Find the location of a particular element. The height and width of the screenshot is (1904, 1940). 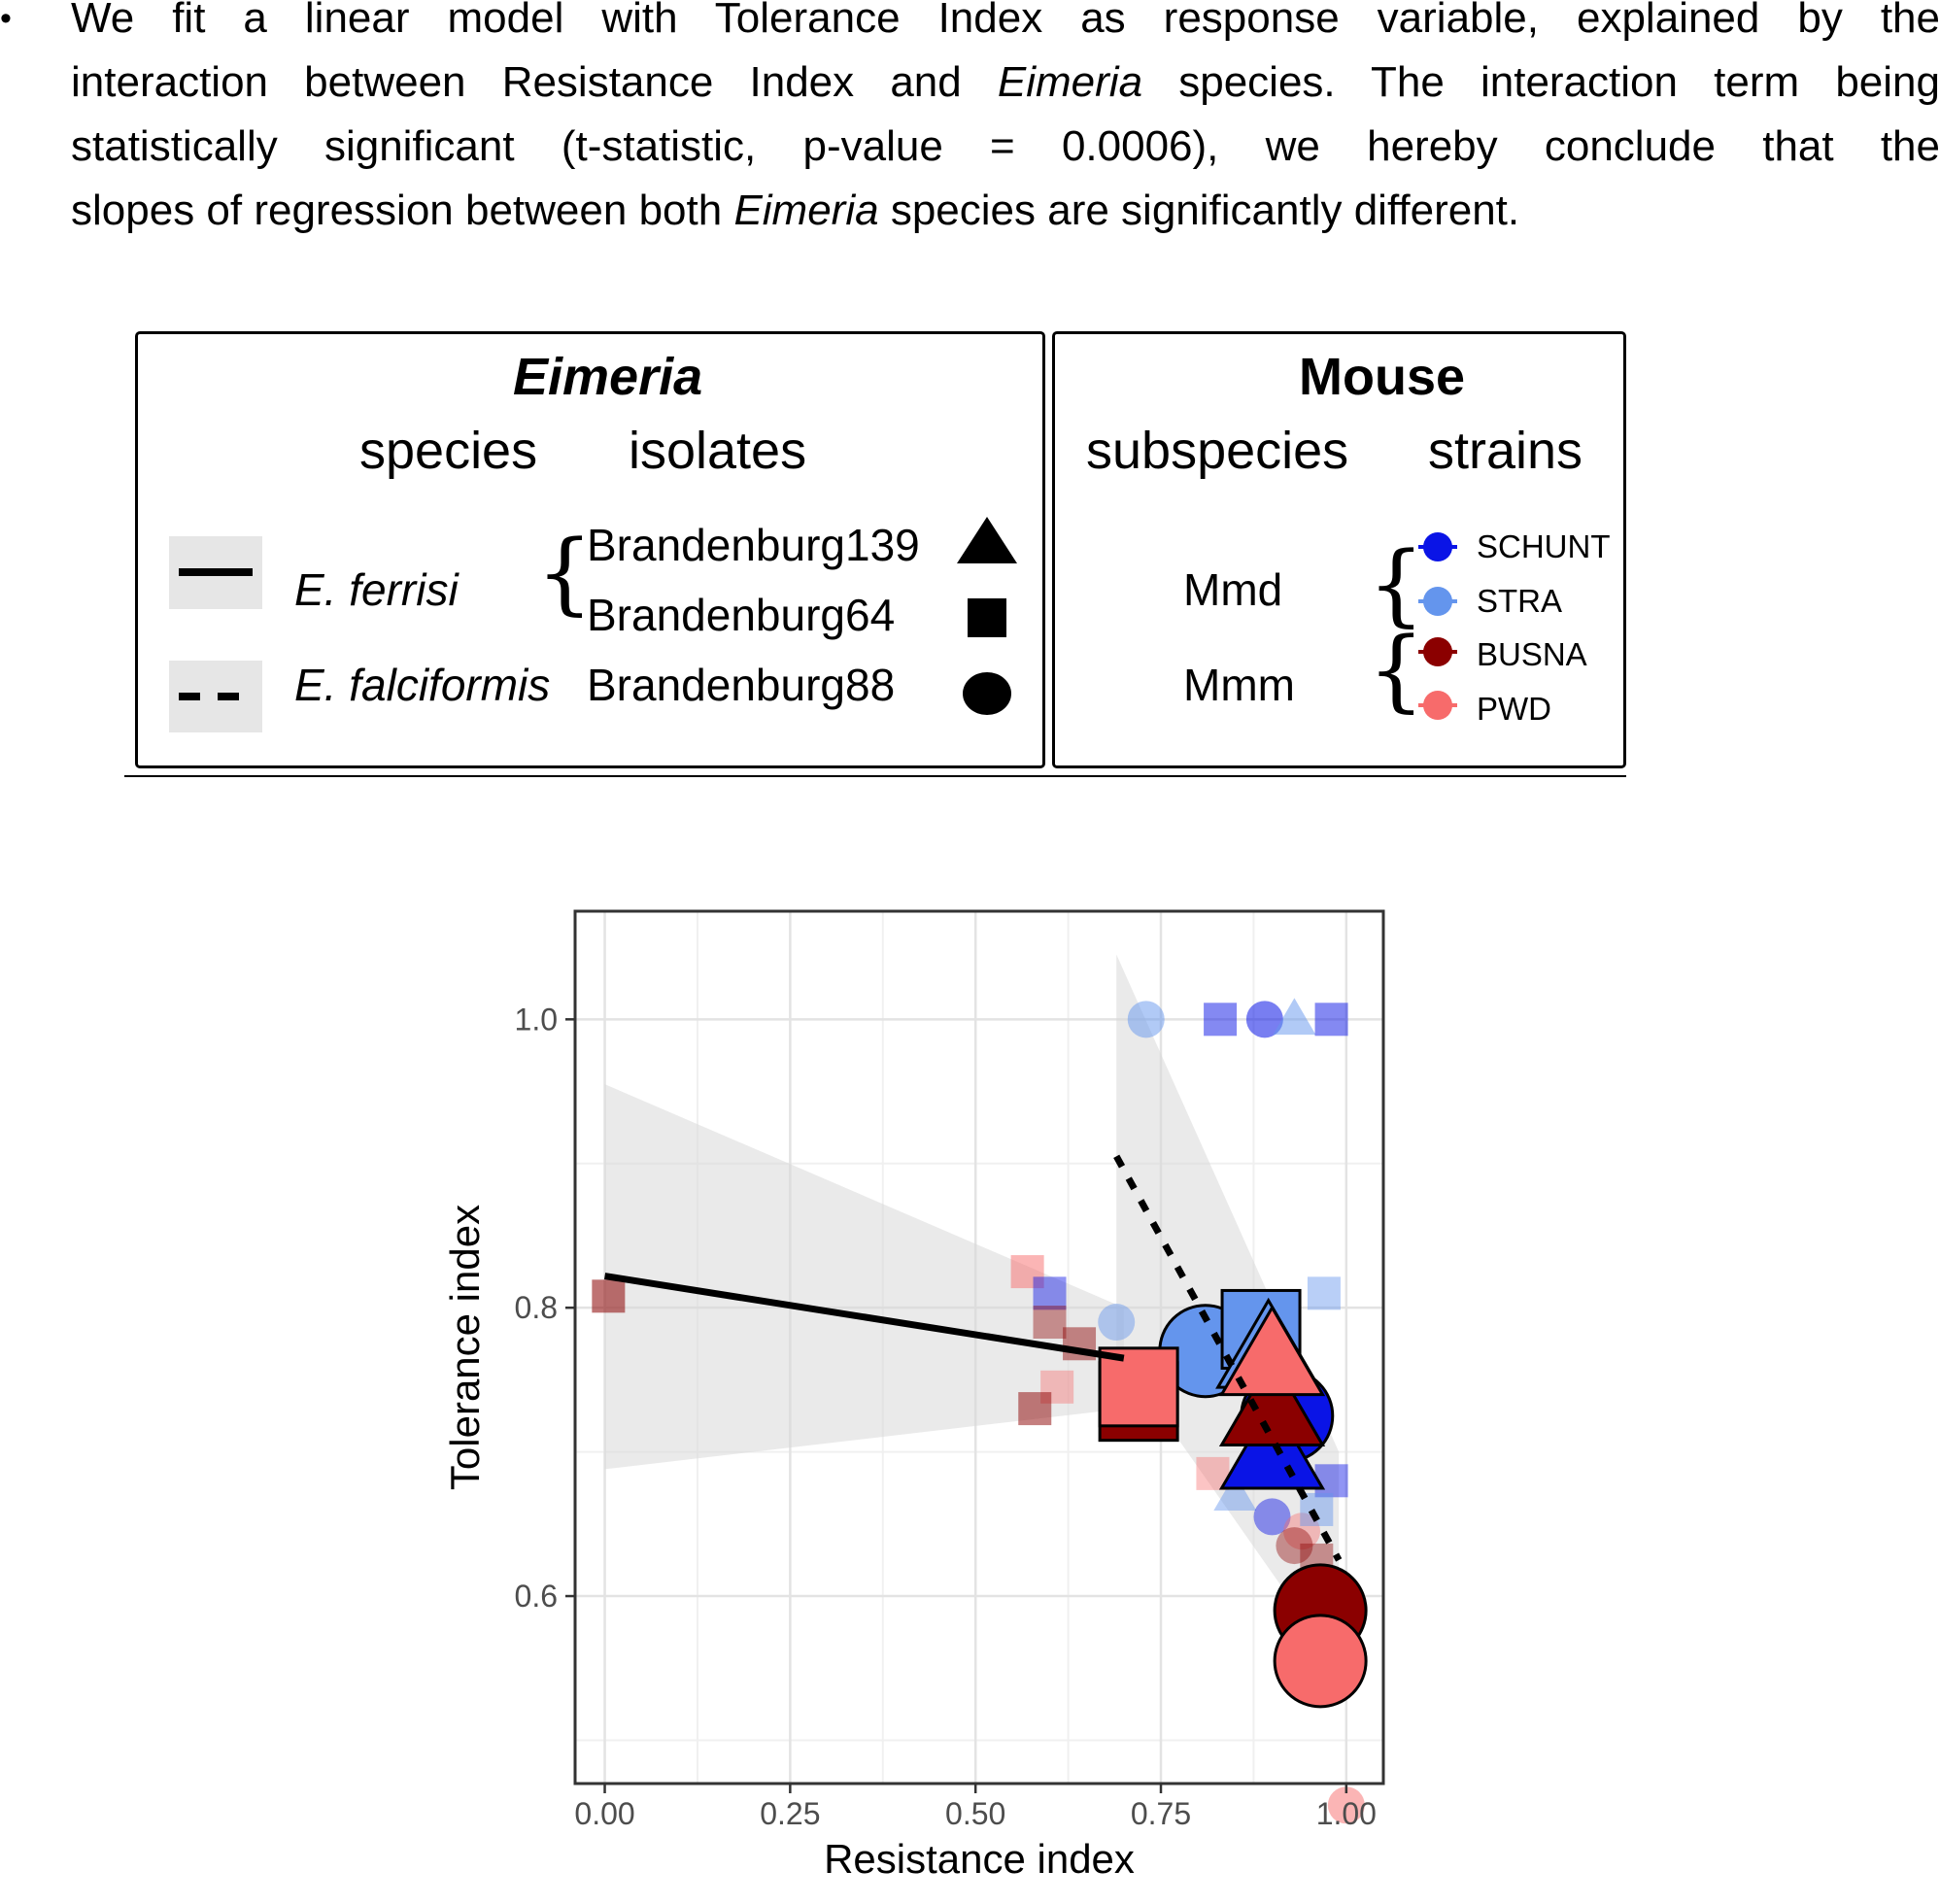

x-tick-label: 1.00 is located at coordinates (1346, 1813).